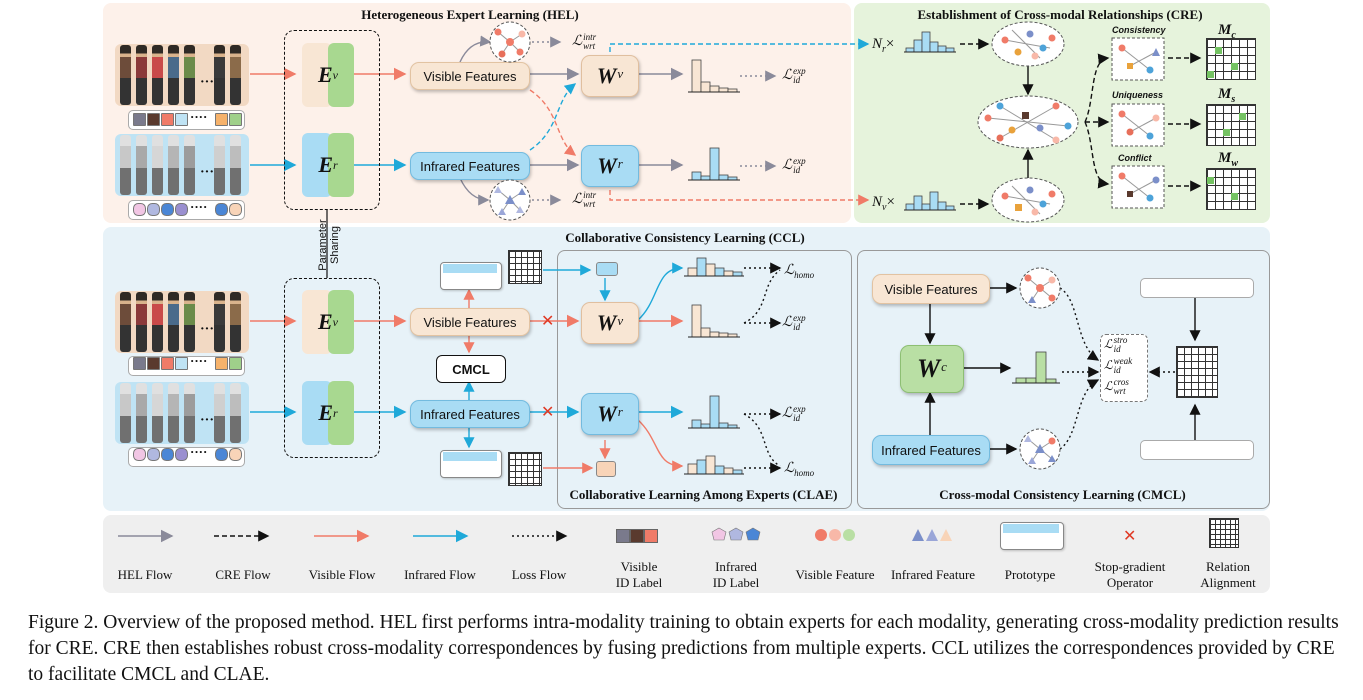  I want to click on loss-sup: intr, so click(590, 195).